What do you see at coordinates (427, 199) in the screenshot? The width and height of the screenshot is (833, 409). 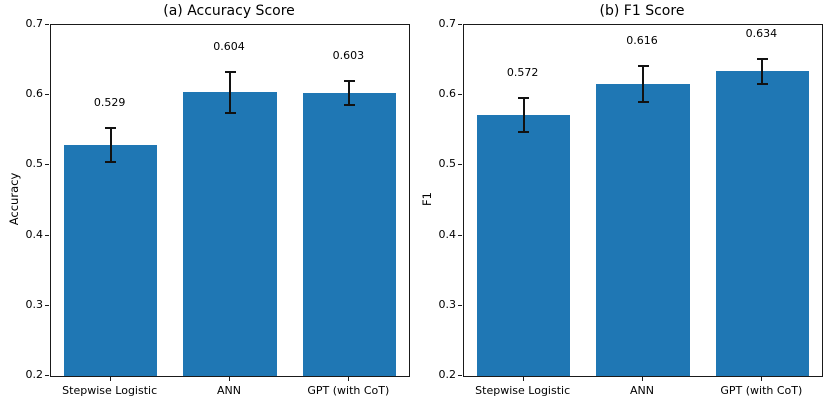 I see `y-axis-label-f1: F1` at bounding box center [427, 199].